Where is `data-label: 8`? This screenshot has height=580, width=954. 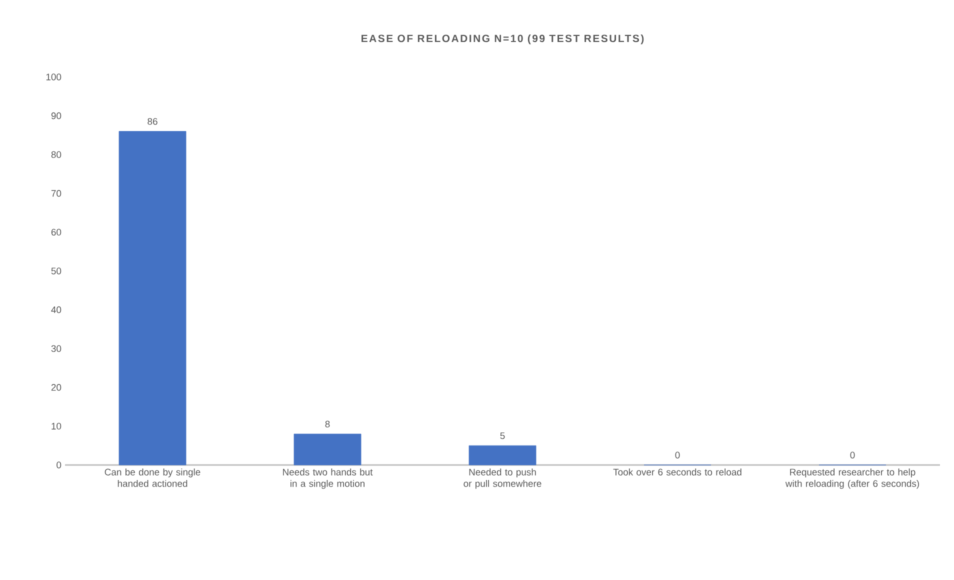
data-label: 8 is located at coordinates (327, 424).